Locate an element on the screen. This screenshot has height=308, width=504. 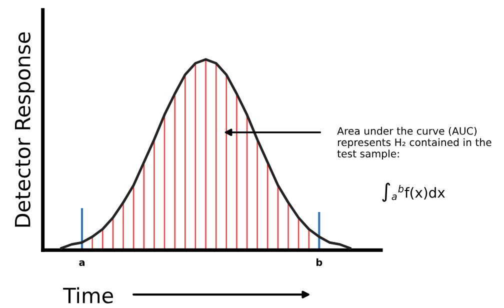
text: ∫$_{a}$$^{b}$f(x)dx is located at coordinates (413, 192).